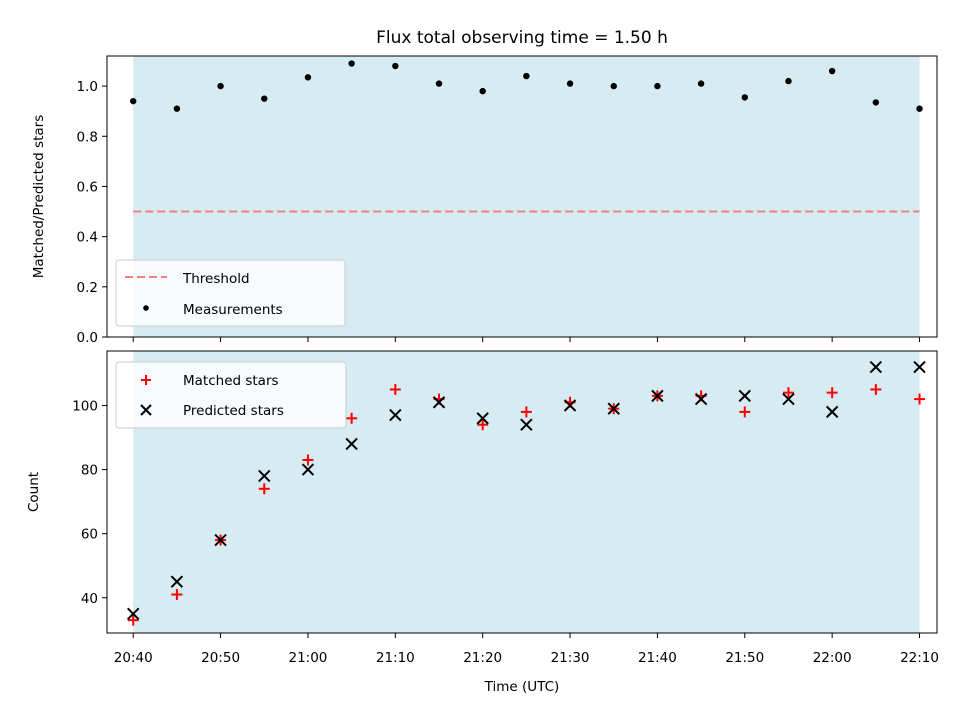 This screenshot has width=960, height=720. Describe the element at coordinates (87, 338) in the screenshot. I see `y-tick-label: 0.0` at that location.